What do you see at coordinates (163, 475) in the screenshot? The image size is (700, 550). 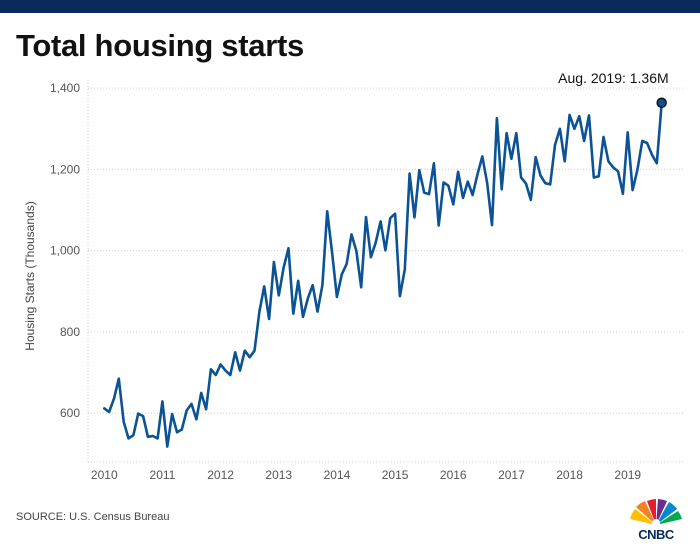 I see `x-tick-label: 2011` at bounding box center [163, 475].